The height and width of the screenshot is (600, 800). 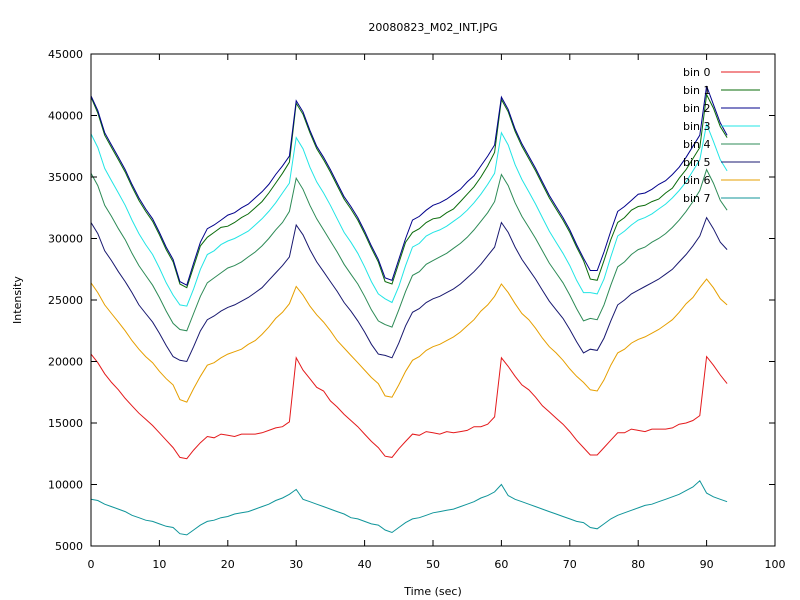 What do you see at coordinates (365, 564) in the screenshot?
I see `x-tick-label: 40` at bounding box center [365, 564].